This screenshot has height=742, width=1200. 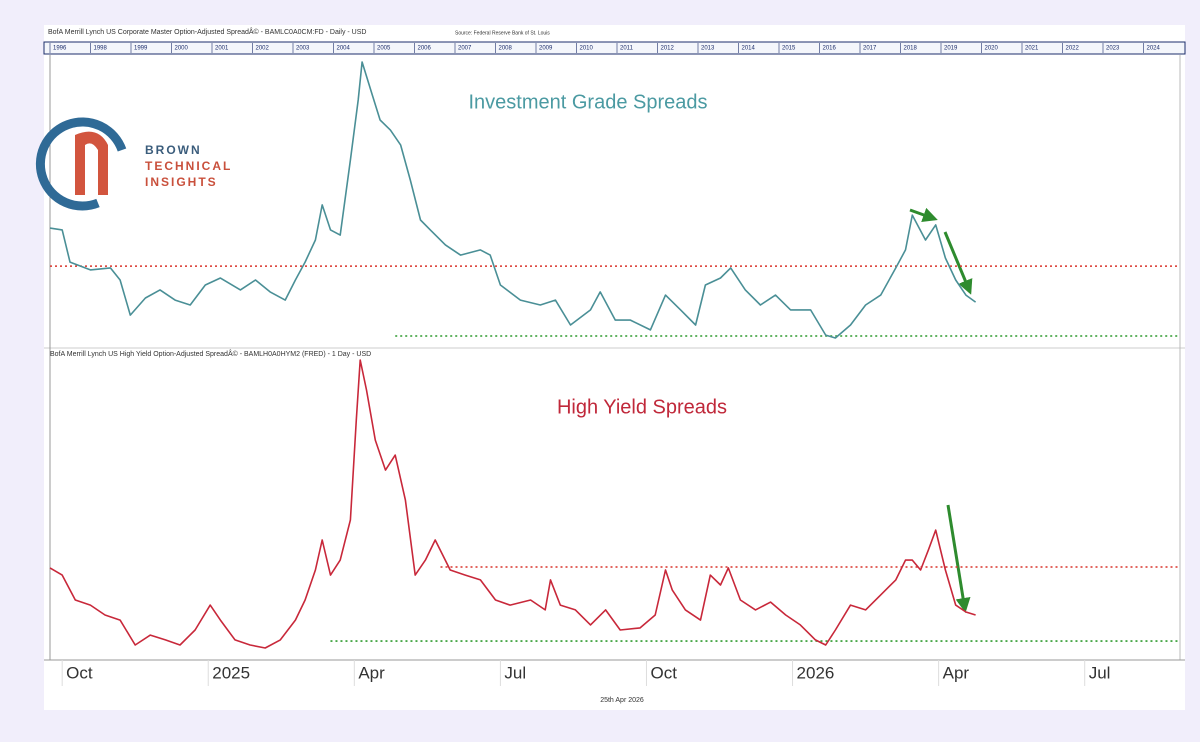 I want to click on ruler-year: 2010, so click(x=587, y=49).